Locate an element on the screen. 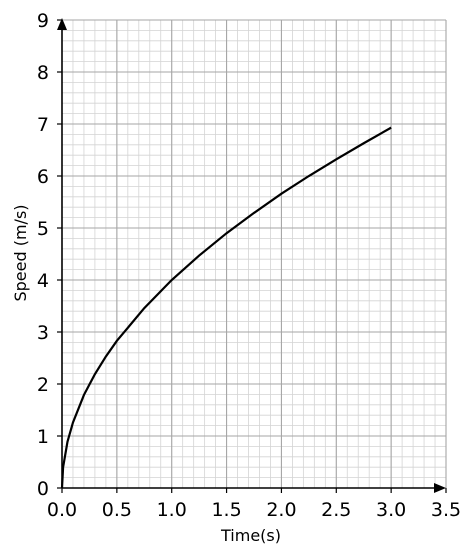 The image size is (474, 556). x-axis-arrow is located at coordinates (440, 488).